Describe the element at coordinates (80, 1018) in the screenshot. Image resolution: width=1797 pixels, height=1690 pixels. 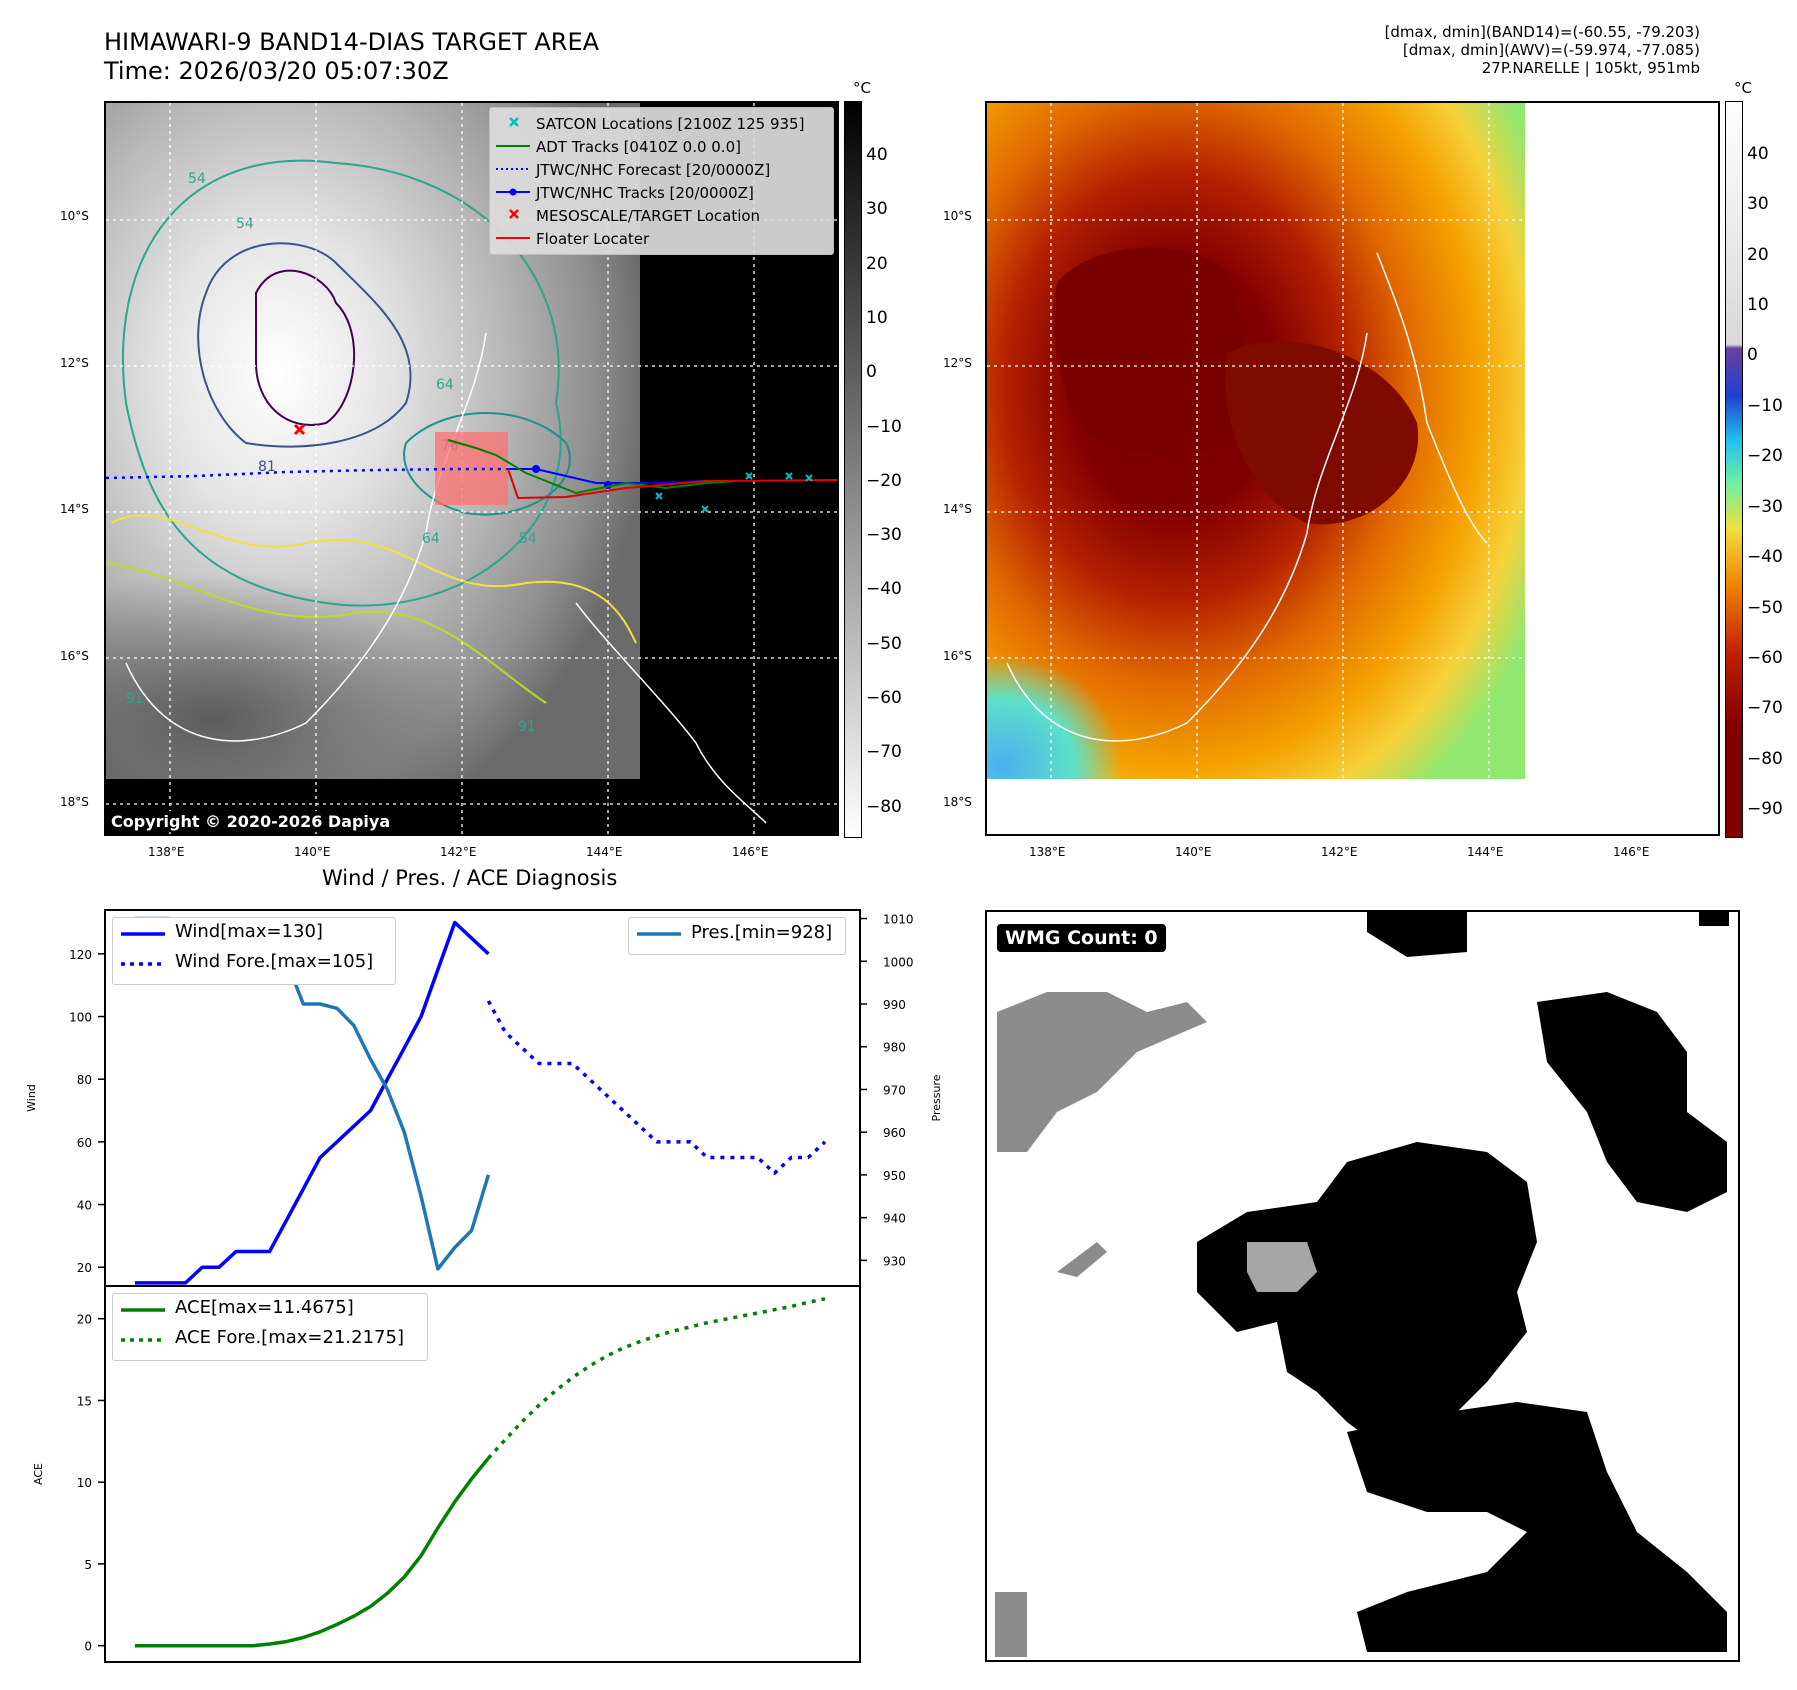
I see `wind-y-tick-label: 100` at that location.